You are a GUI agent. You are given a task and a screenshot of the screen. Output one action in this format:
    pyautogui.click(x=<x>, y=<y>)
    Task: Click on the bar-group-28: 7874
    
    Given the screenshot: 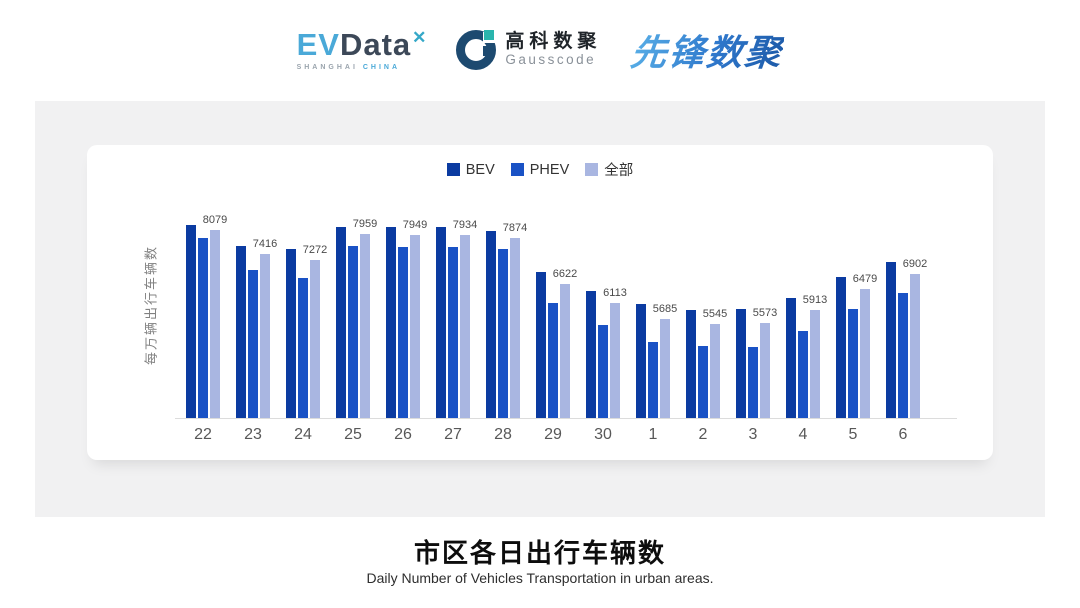 What is the action you would take?
    pyautogui.click(x=503, y=318)
    